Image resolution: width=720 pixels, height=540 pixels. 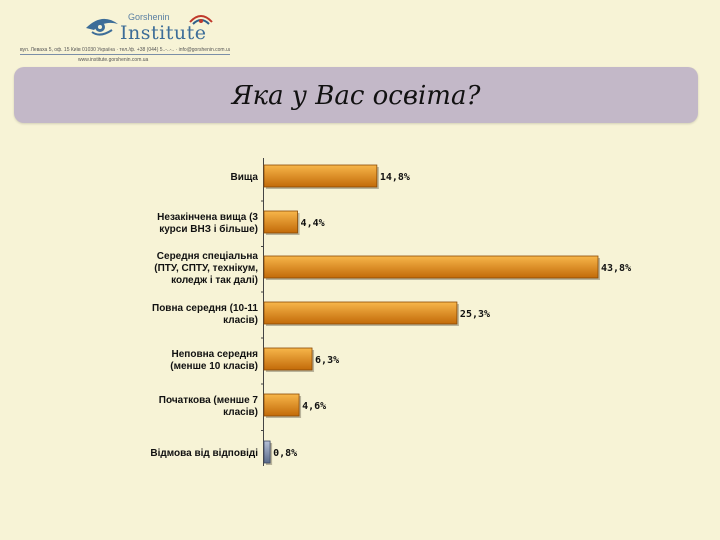 I want to click on title-banner: Яка у Вас освіта?, so click(x=356, y=95).